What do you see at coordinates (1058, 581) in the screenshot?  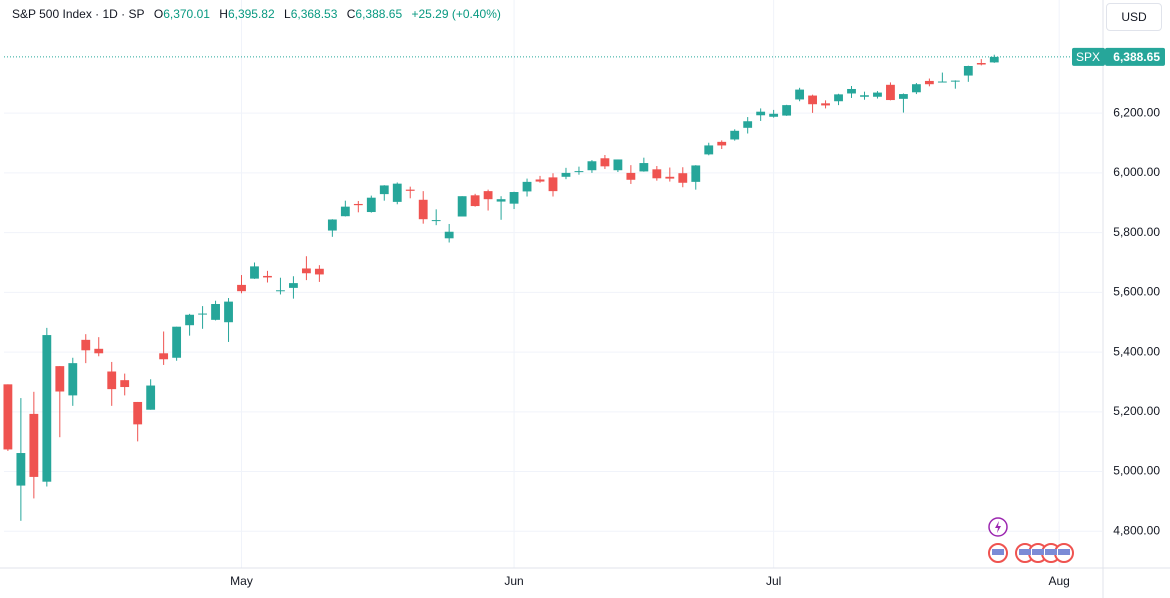 I see `x-tick-label: Aug` at bounding box center [1058, 581].